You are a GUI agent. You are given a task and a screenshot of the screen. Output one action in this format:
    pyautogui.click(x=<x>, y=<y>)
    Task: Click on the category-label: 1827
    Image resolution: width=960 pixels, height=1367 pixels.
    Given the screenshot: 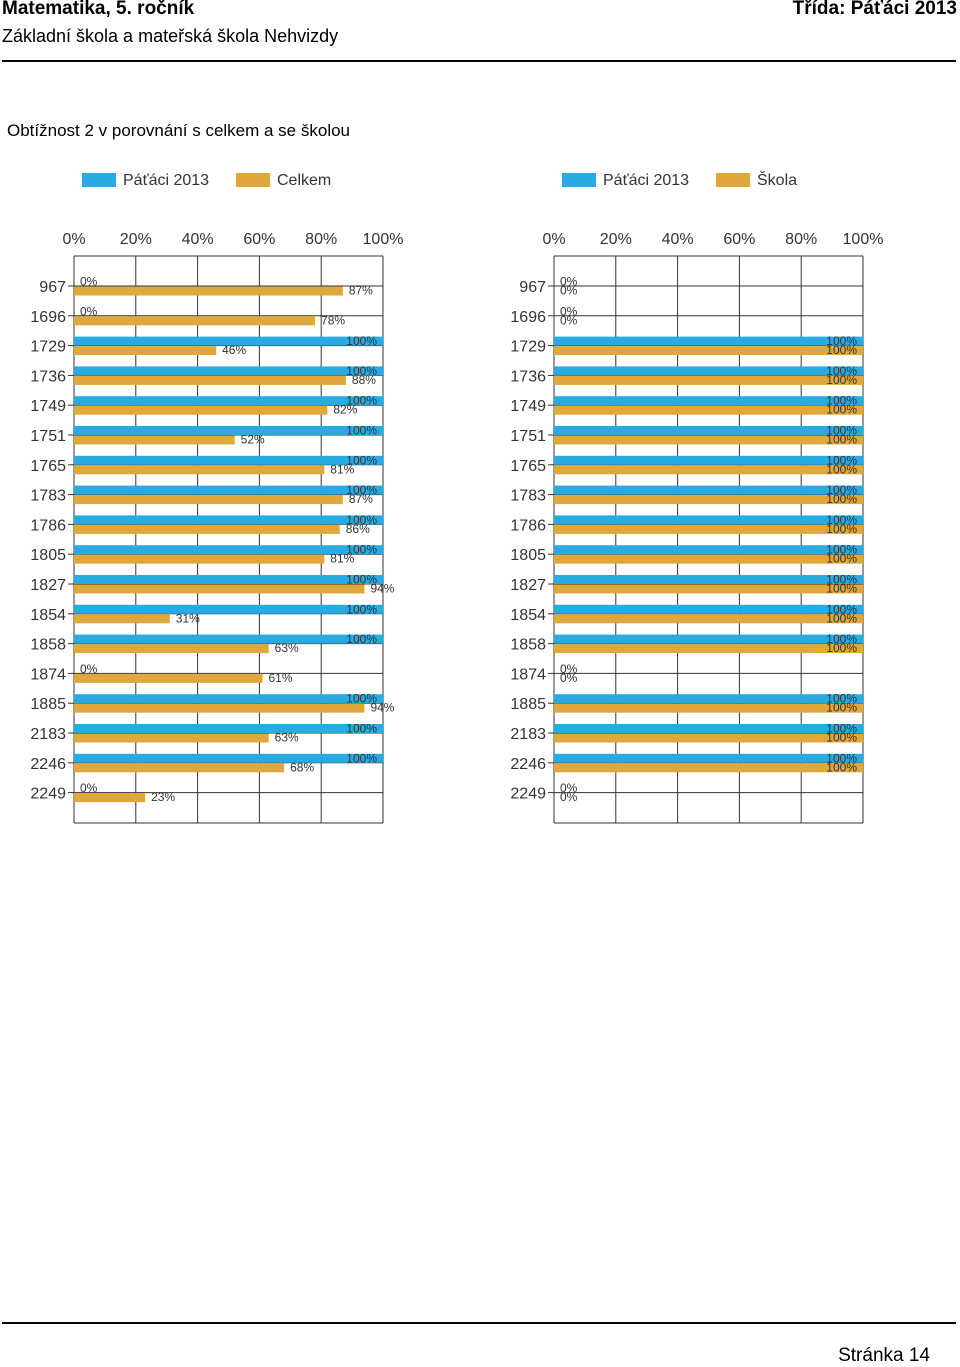 What is the action you would take?
    pyautogui.click(x=48, y=585)
    